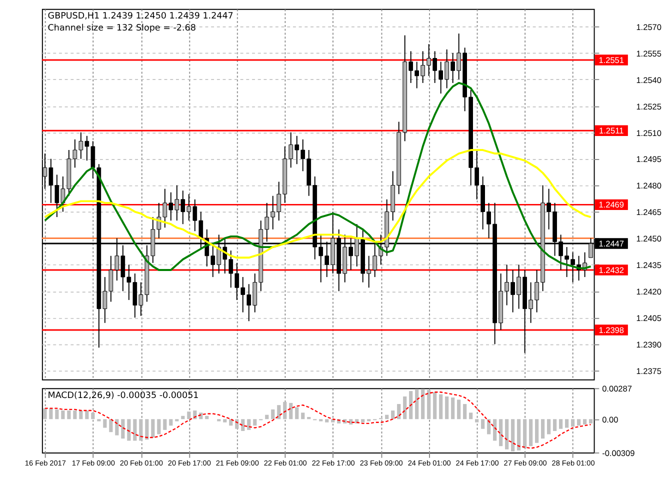 This screenshot has width=664, height=498. I want to click on chart-title: GBPUSD,H1 1.2439 1.2450 1.2439 1.2447, so click(141, 17).